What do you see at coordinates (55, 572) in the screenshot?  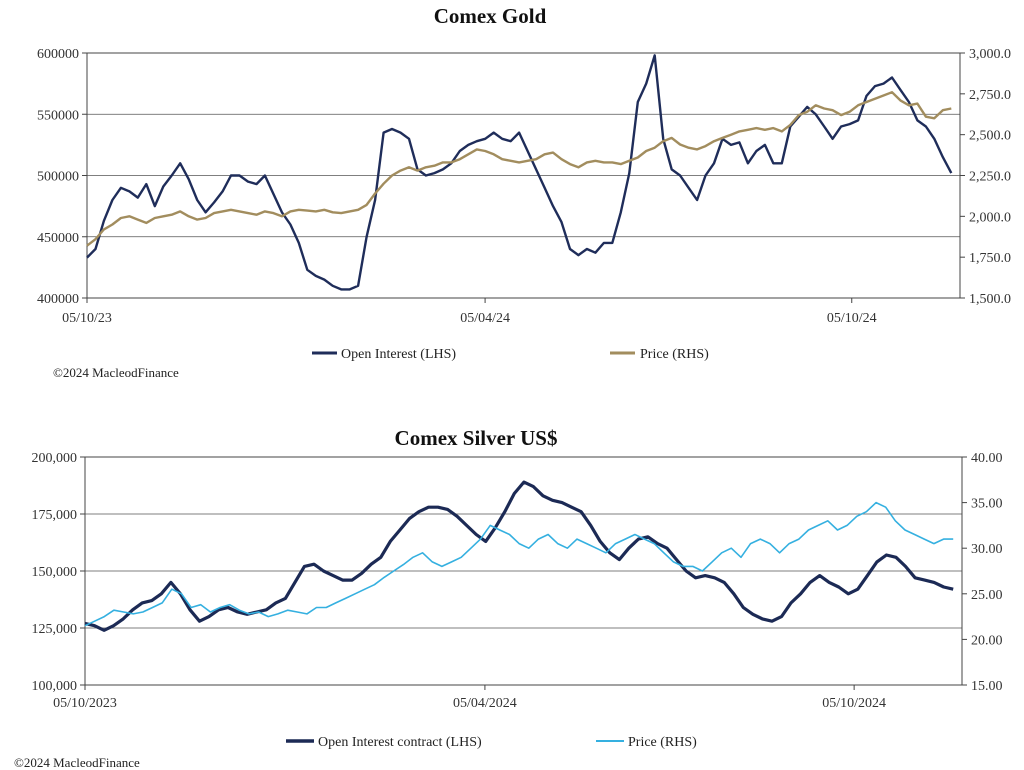 I see `silver-left-tick-label: 150,000` at bounding box center [55, 572].